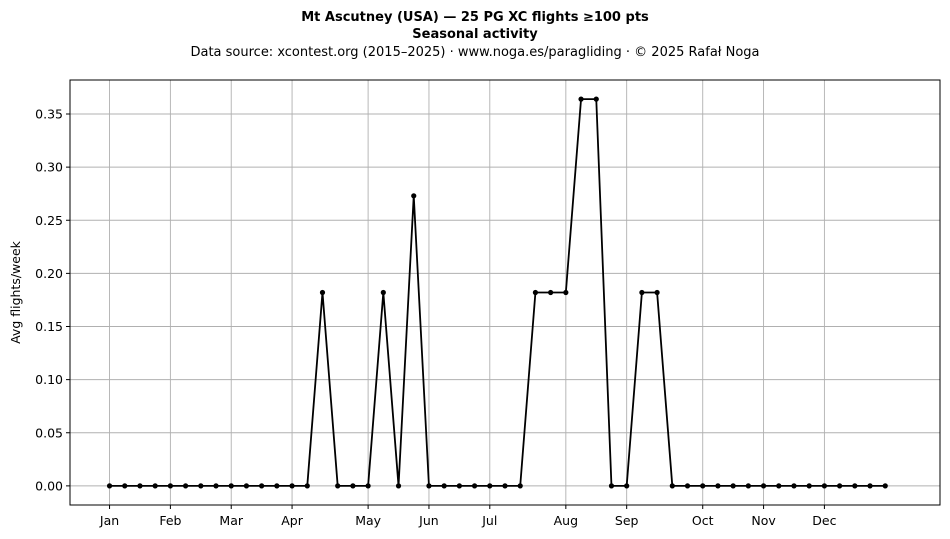  What do you see at coordinates (49, 220) in the screenshot?
I see `y-tick-label: 0.25` at bounding box center [49, 220].